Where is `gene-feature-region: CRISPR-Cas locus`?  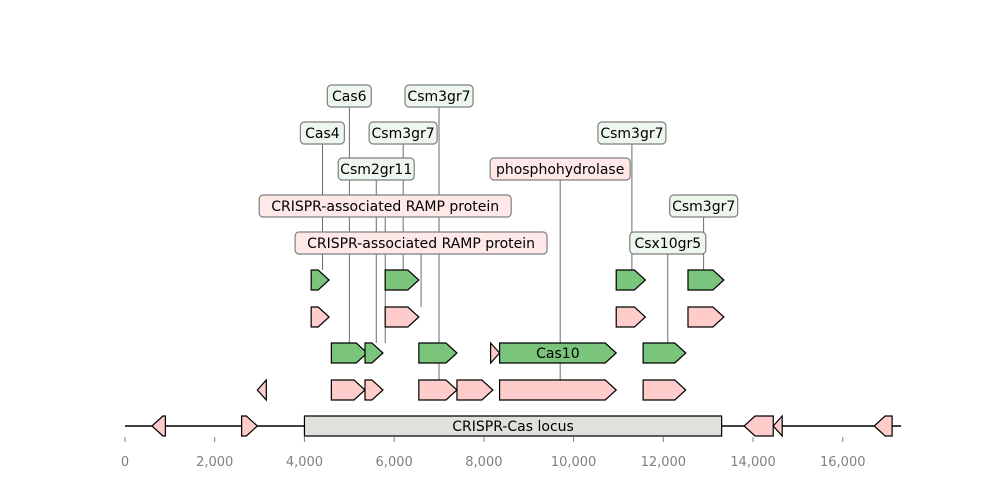 gene-feature-region: CRISPR-Cas locus is located at coordinates (513, 426).